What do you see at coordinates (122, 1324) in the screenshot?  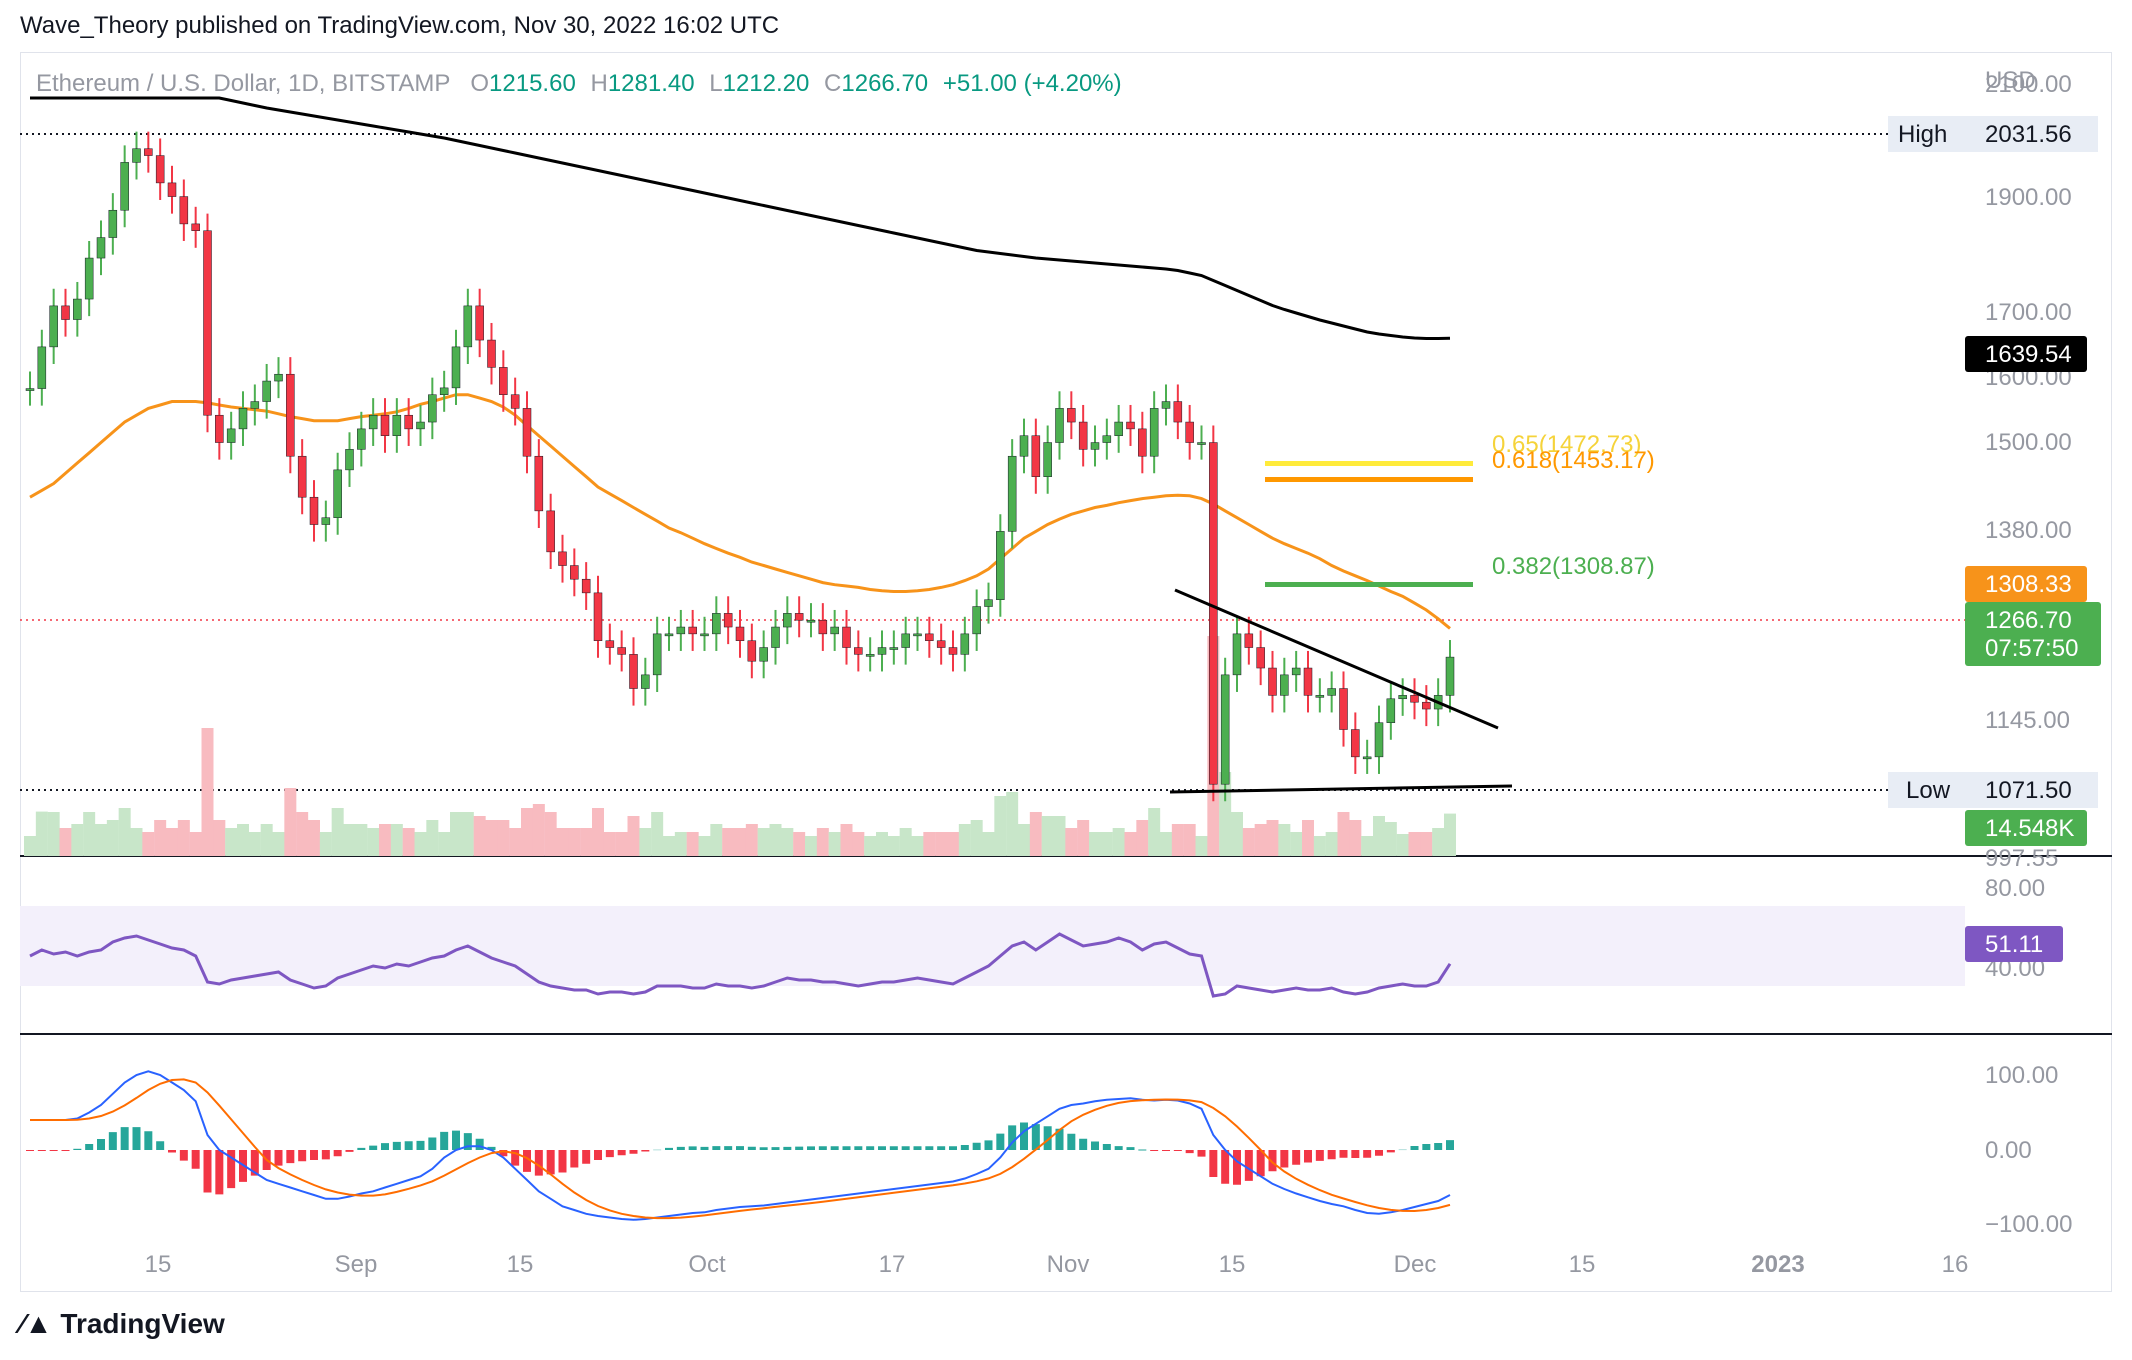 I see `footer-brand: ⁄▲ TradingView` at bounding box center [122, 1324].